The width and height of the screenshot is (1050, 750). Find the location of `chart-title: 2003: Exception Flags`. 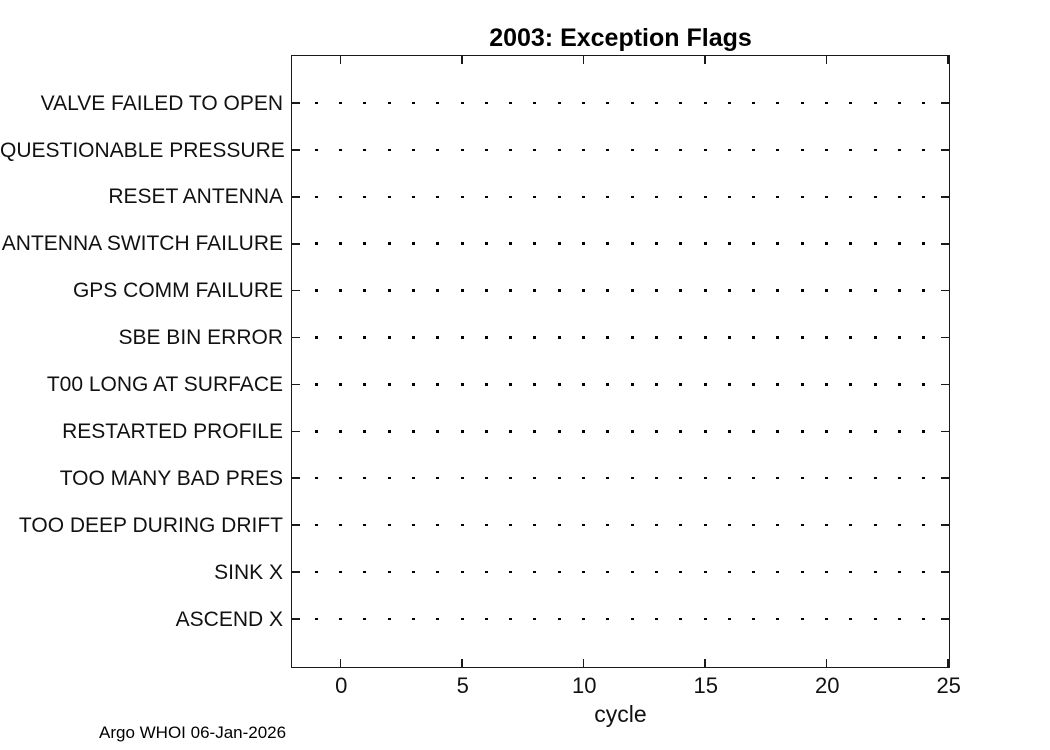

chart-title: 2003: Exception Flags is located at coordinates (620, 38).